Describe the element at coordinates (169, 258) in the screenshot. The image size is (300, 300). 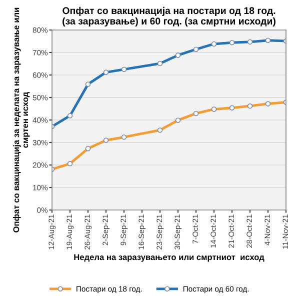
I see `x-axis-title: Недела на заразувањето или смртниот исход` at that location.